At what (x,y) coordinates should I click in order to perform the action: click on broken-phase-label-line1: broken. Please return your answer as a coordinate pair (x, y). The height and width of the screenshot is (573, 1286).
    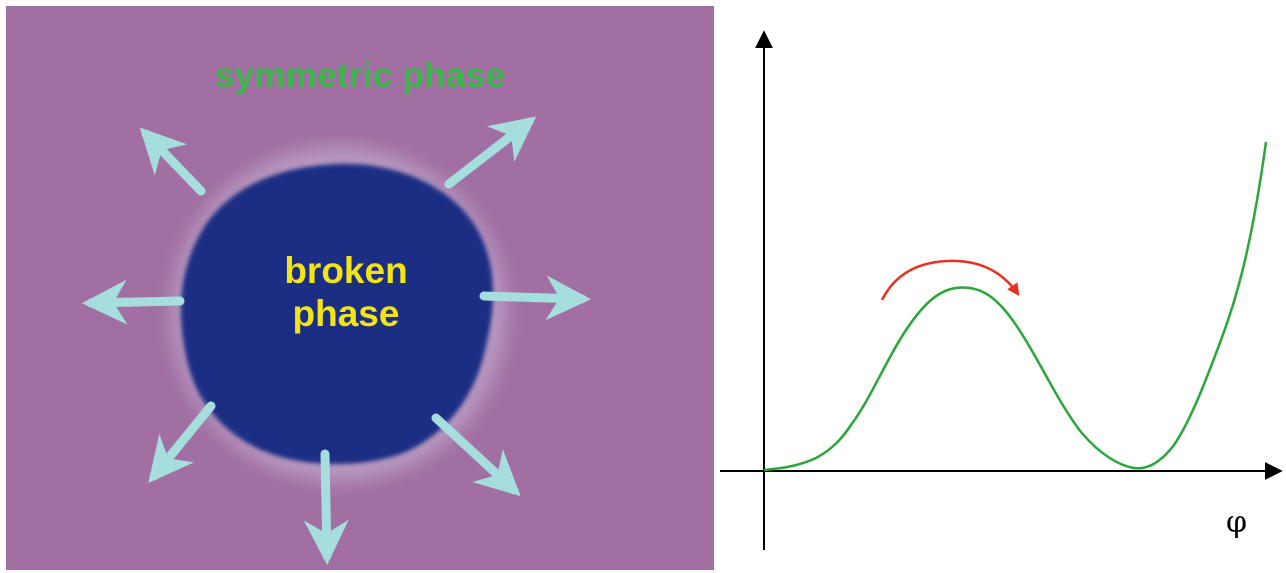
    Looking at the image, I should click on (346, 270).